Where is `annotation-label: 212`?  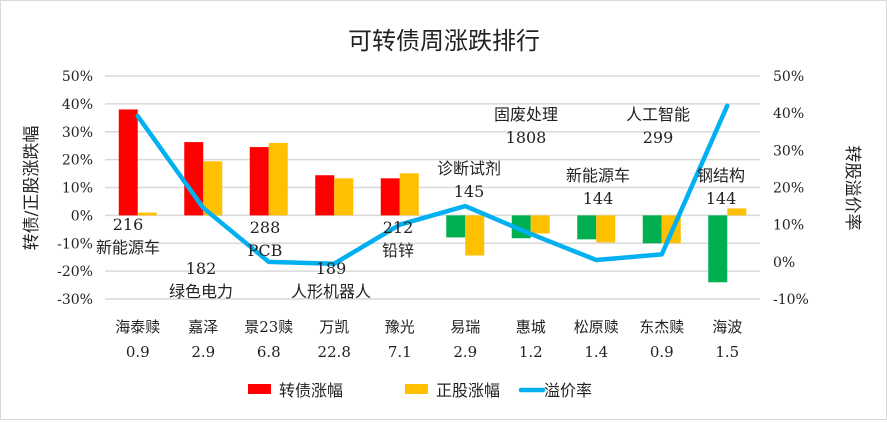 annotation-label: 212 is located at coordinates (398, 227).